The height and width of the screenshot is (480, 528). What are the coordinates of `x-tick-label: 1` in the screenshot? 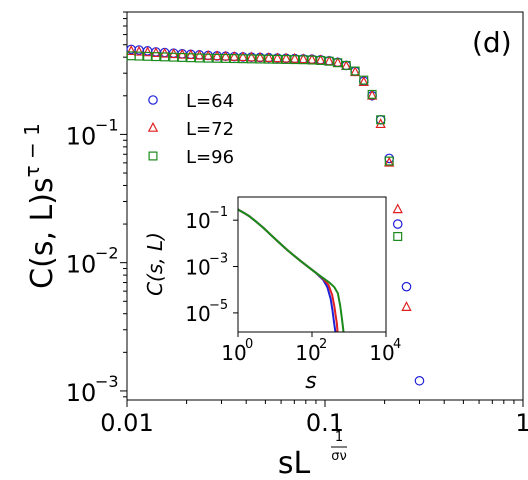 It's located at (521, 423).